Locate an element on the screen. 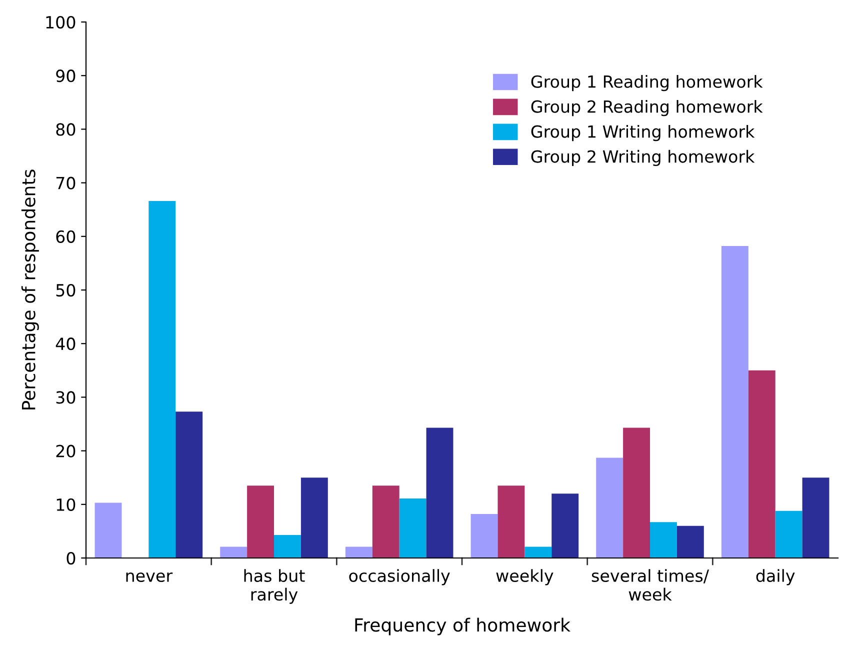 The width and height of the screenshot is (842, 661). y-tick-label: 10 is located at coordinates (66, 504).